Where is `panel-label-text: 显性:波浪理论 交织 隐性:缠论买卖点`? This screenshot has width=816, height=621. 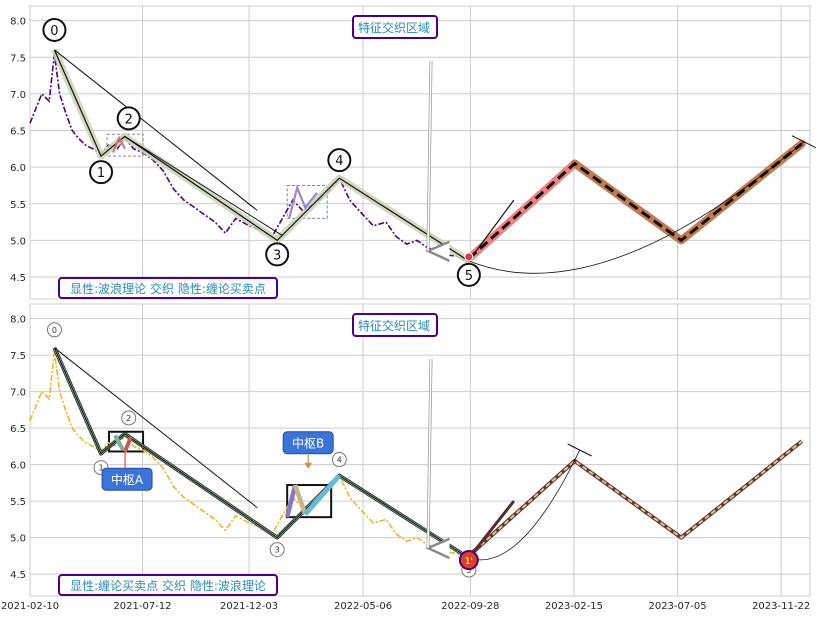 panel-label-text: 显性:波浪理论 交织 隐性:缠论买卖点 is located at coordinates (168, 288).